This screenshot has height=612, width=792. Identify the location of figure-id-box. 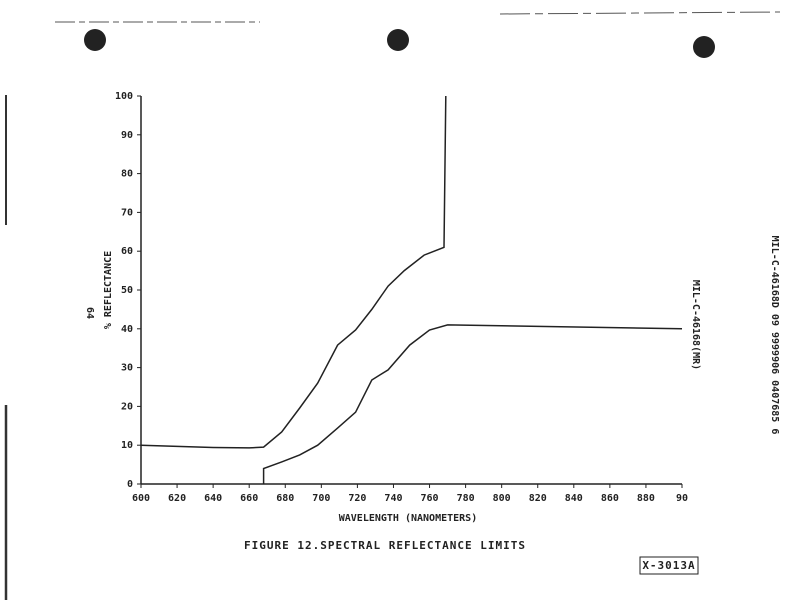
(669, 565).